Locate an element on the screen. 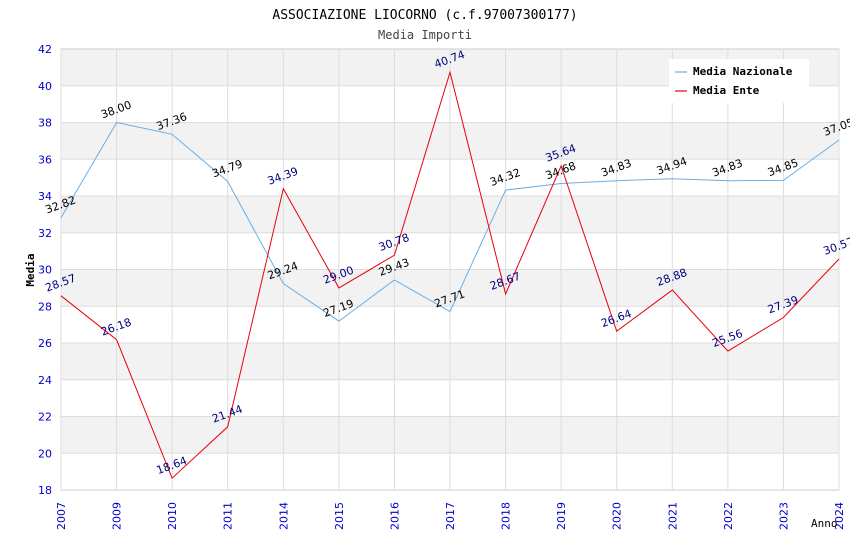  x-tick-label: 2022 is located at coordinates (728, 516).